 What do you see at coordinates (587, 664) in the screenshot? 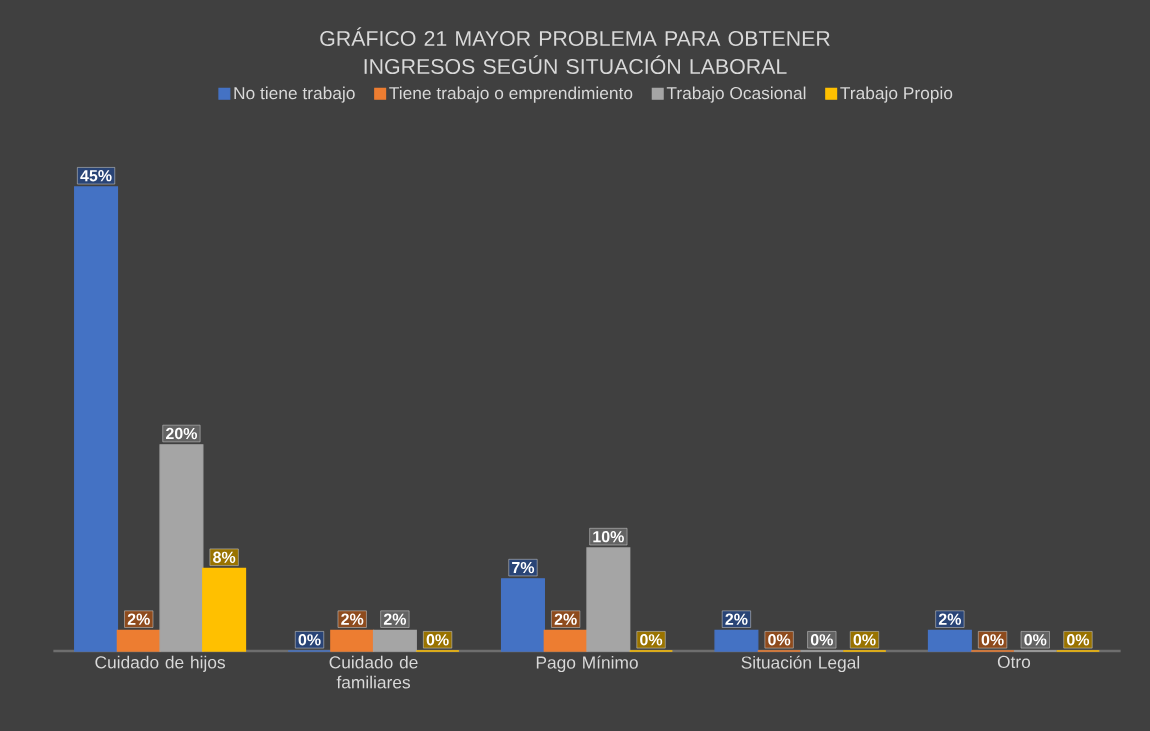
I see `x-tick-label: Pago Mínimo` at bounding box center [587, 664].